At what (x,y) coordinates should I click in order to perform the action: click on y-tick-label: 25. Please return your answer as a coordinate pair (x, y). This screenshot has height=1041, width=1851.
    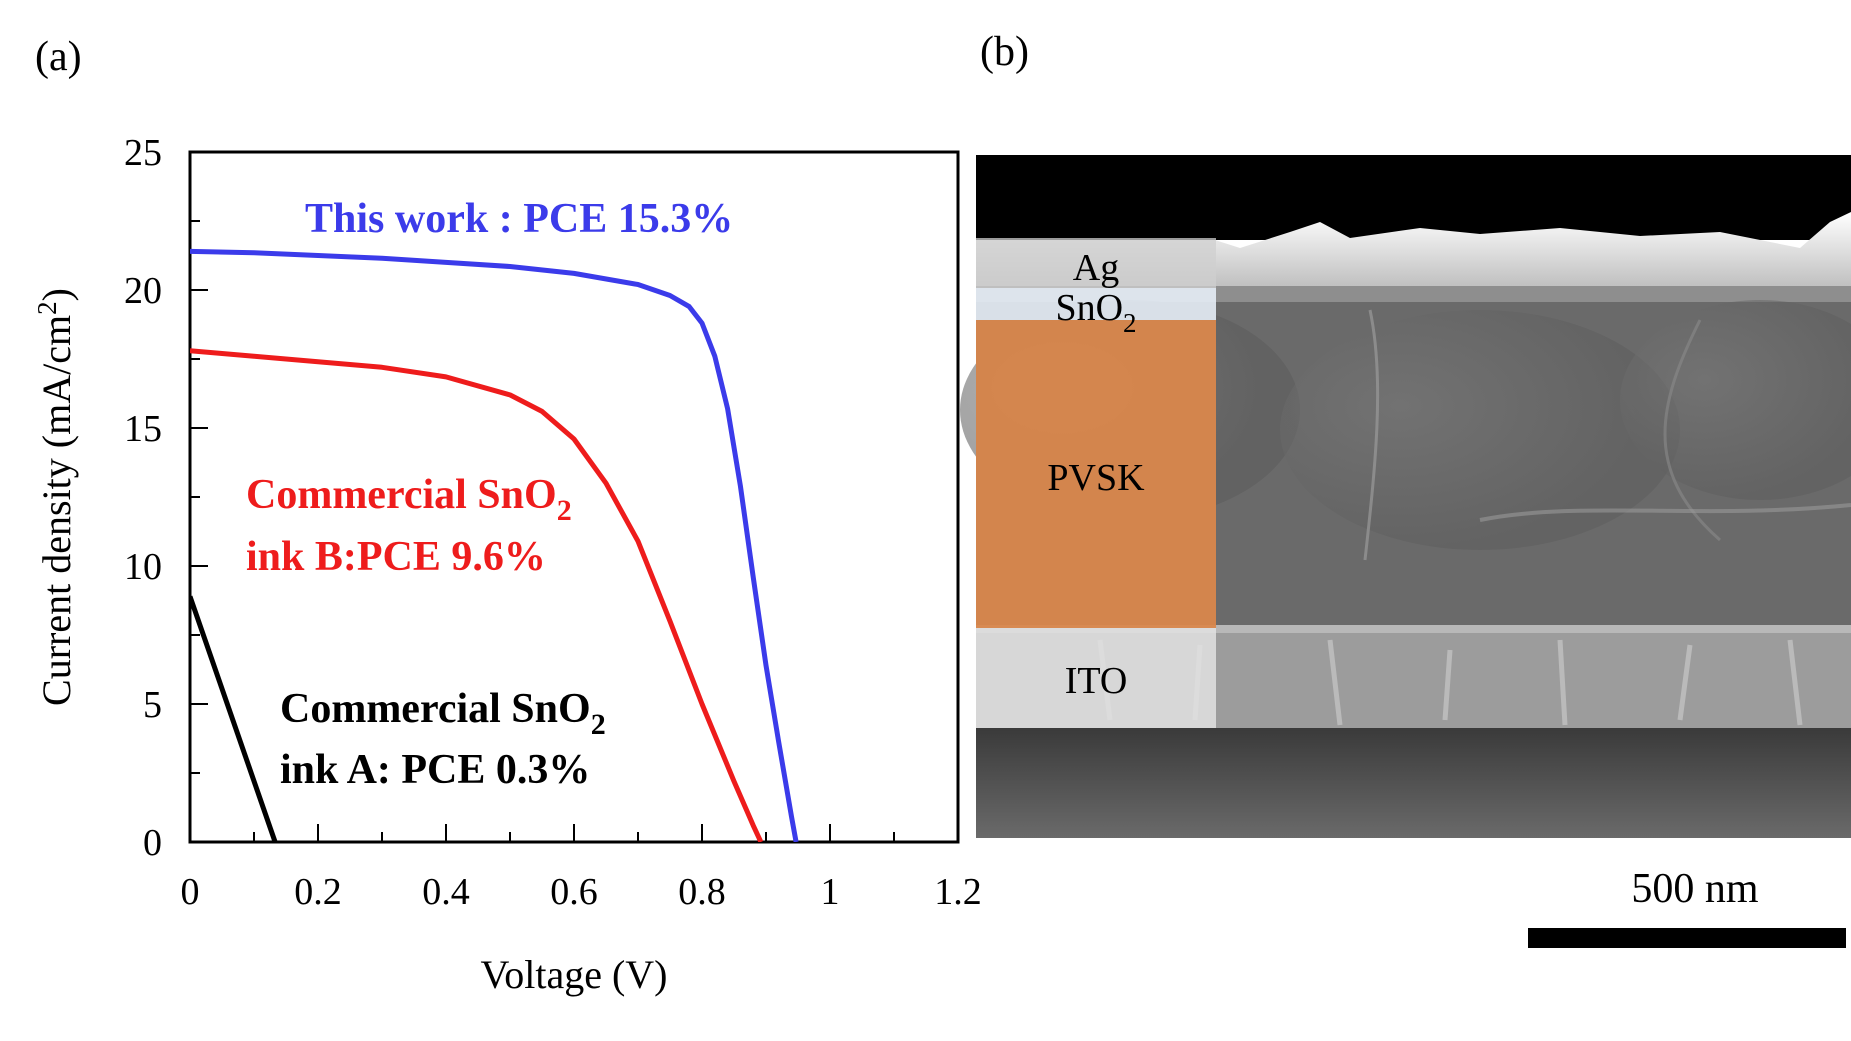
    Looking at the image, I should click on (143, 153).